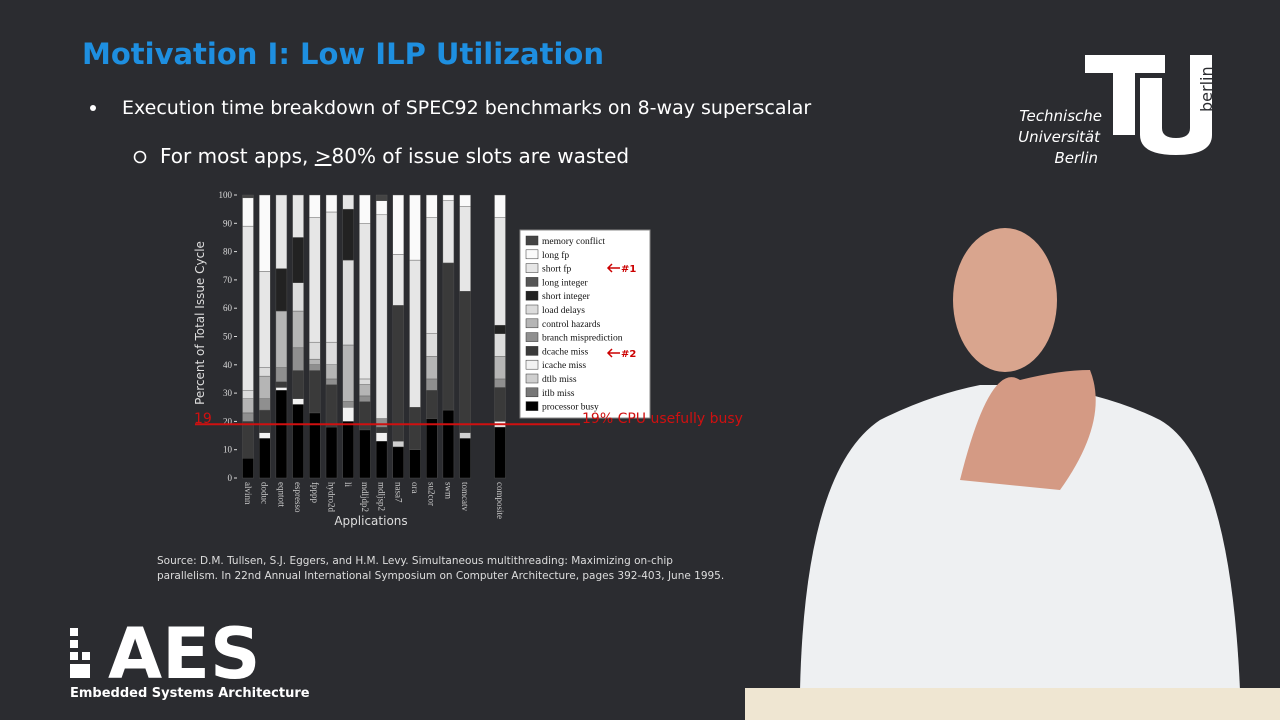 The image size is (1280, 720). Describe the element at coordinates (585, 324) in the screenshot. I see `legend-box` at that location.